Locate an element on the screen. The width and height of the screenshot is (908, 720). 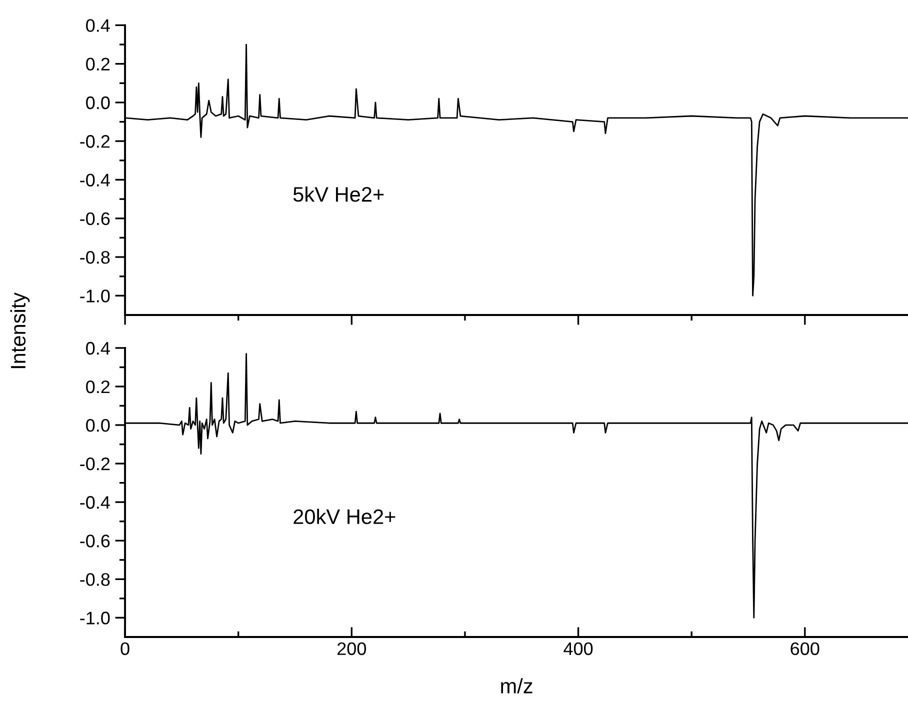
y-axis-title: Intensity is located at coordinates (20, 330).